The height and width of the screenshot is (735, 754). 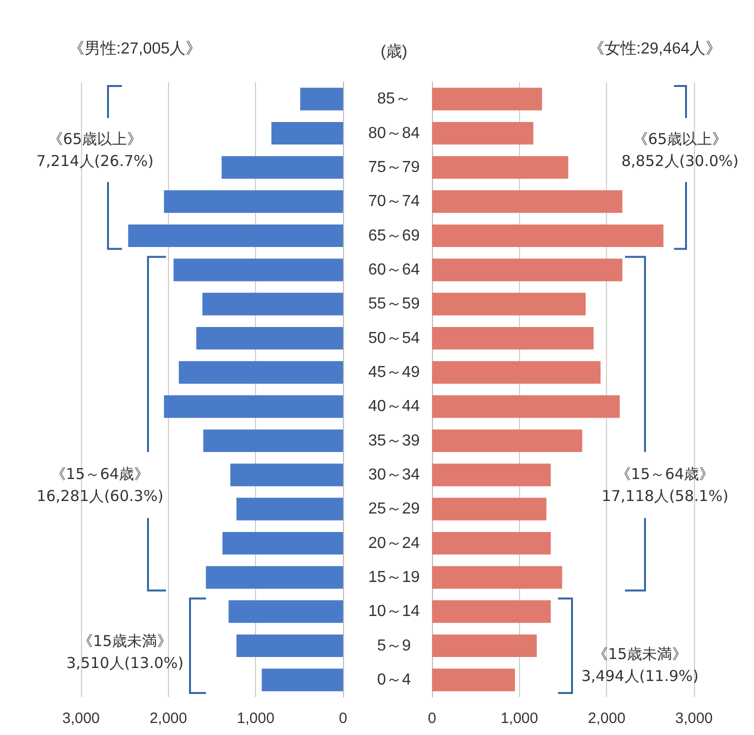 I want to click on y-tick-label: 10～14, so click(x=394, y=611).